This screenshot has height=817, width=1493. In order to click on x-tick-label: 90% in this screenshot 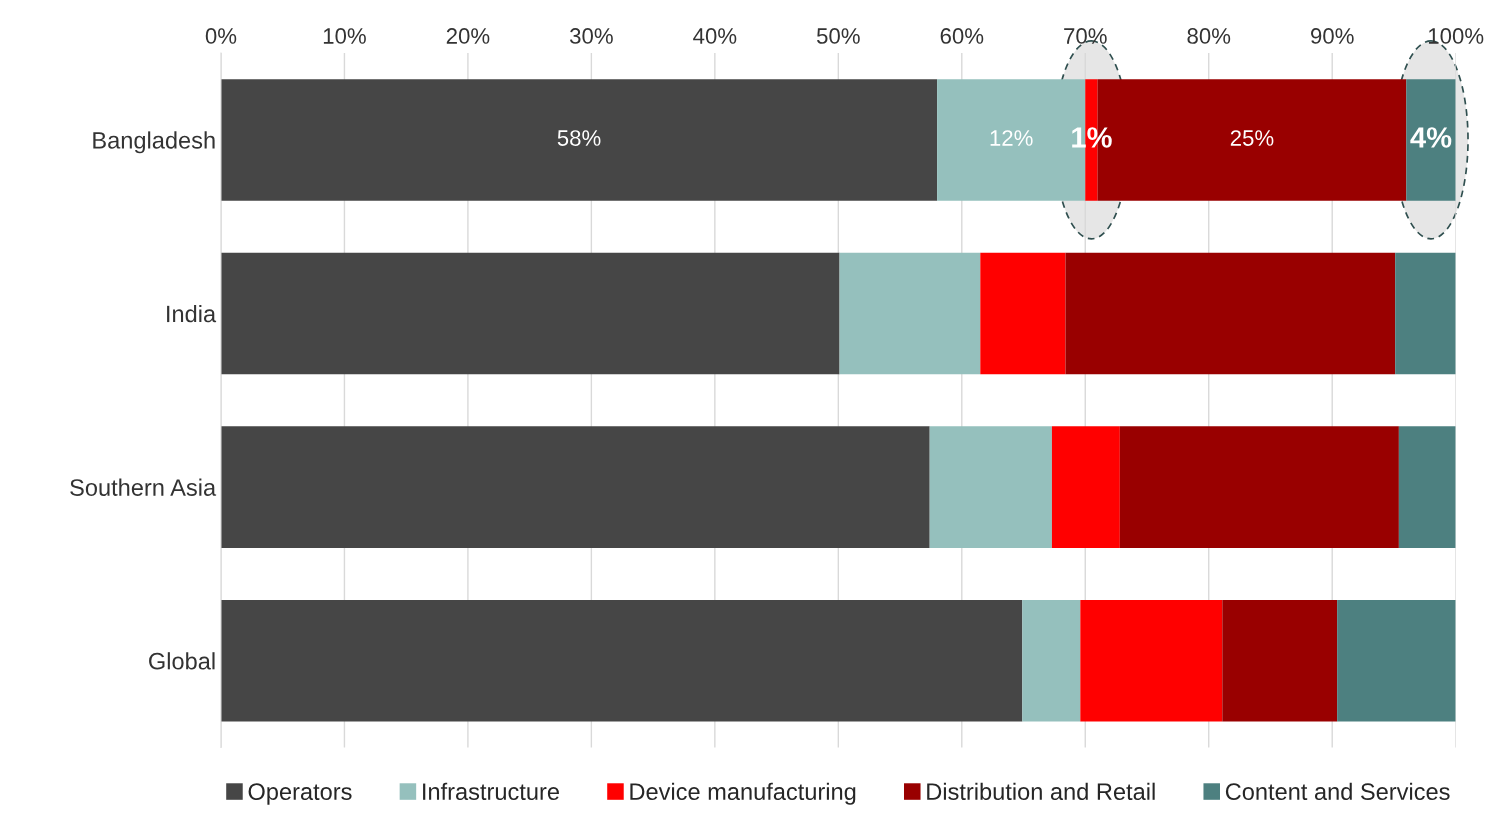, I will do `click(1332, 36)`.